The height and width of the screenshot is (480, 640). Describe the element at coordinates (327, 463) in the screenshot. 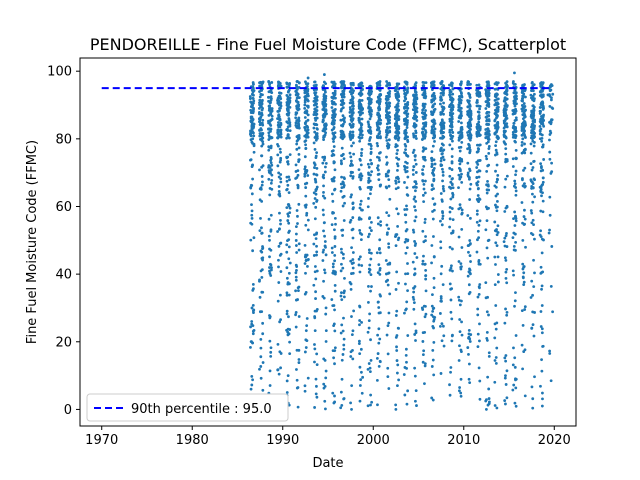

I see `x-axis-label: Date` at that location.